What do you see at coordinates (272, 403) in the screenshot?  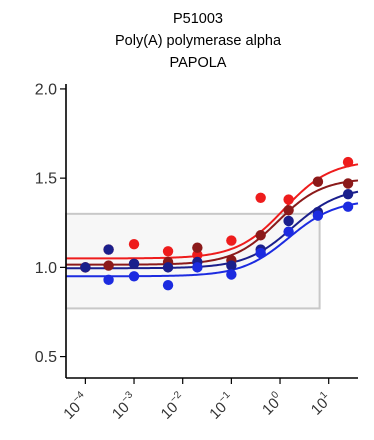 I see `x-tick-label-5: 100` at bounding box center [272, 403].